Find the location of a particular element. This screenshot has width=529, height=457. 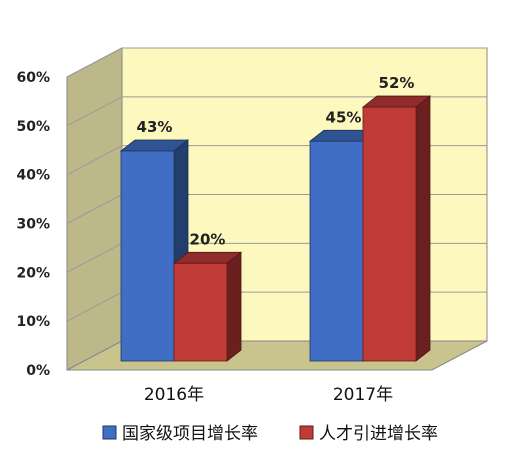

x-axis-categories: 2016年 2017年 is located at coordinates (268, 395).